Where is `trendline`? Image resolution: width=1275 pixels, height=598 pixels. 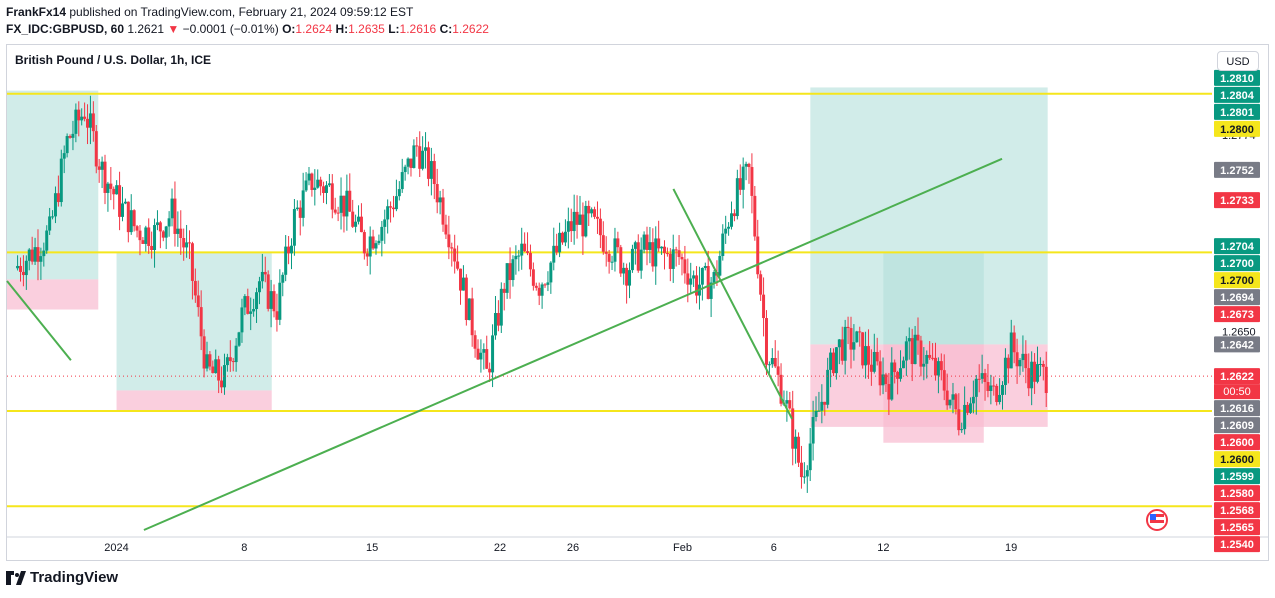
trendline is located at coordinates (39, 320).